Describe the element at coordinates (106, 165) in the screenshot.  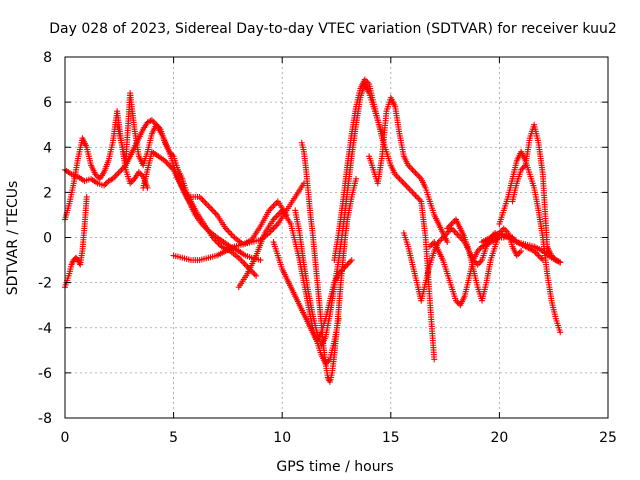
I see `series-sat-b` at that location.